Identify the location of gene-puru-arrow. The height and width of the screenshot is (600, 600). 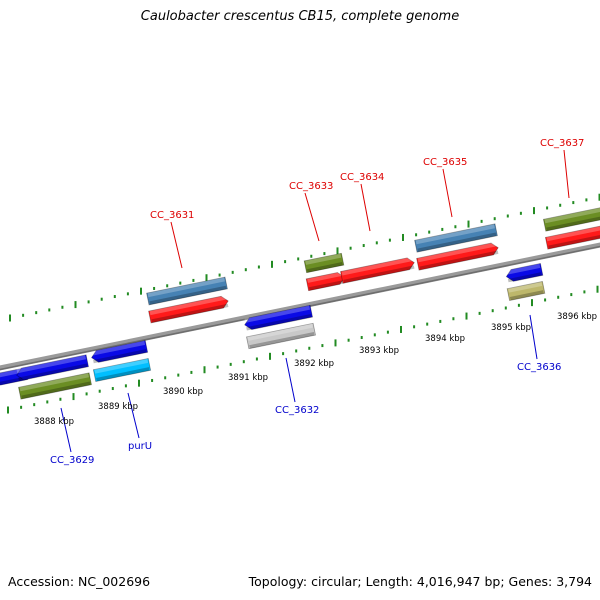
(119, 352).